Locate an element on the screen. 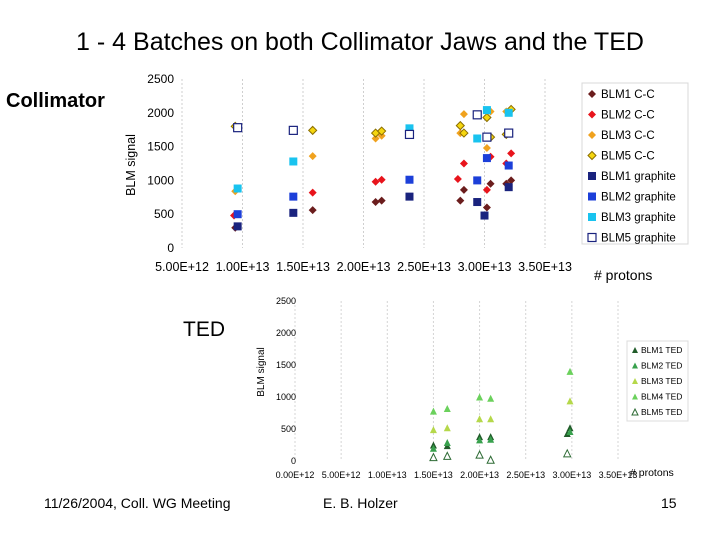 Image resolution: width=720 pixels, height=540 pixels. legend-label-blm5-c-c: BLM5 C-C is located at coordinates (628, 157).